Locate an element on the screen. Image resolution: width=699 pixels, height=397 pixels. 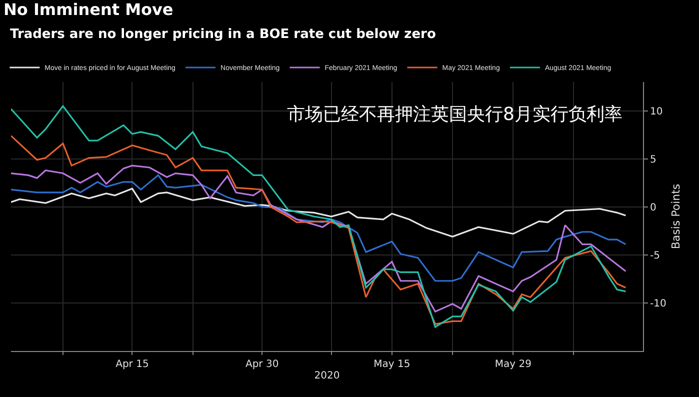
y-tick-label: 10 is located at coordinates (656, 112).